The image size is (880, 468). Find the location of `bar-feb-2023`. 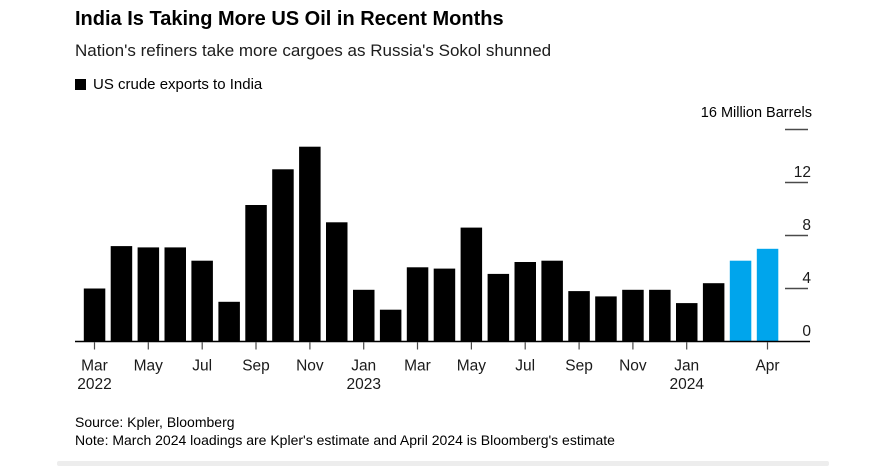

bar-feb-2023 is located at coordinates (390, 325).